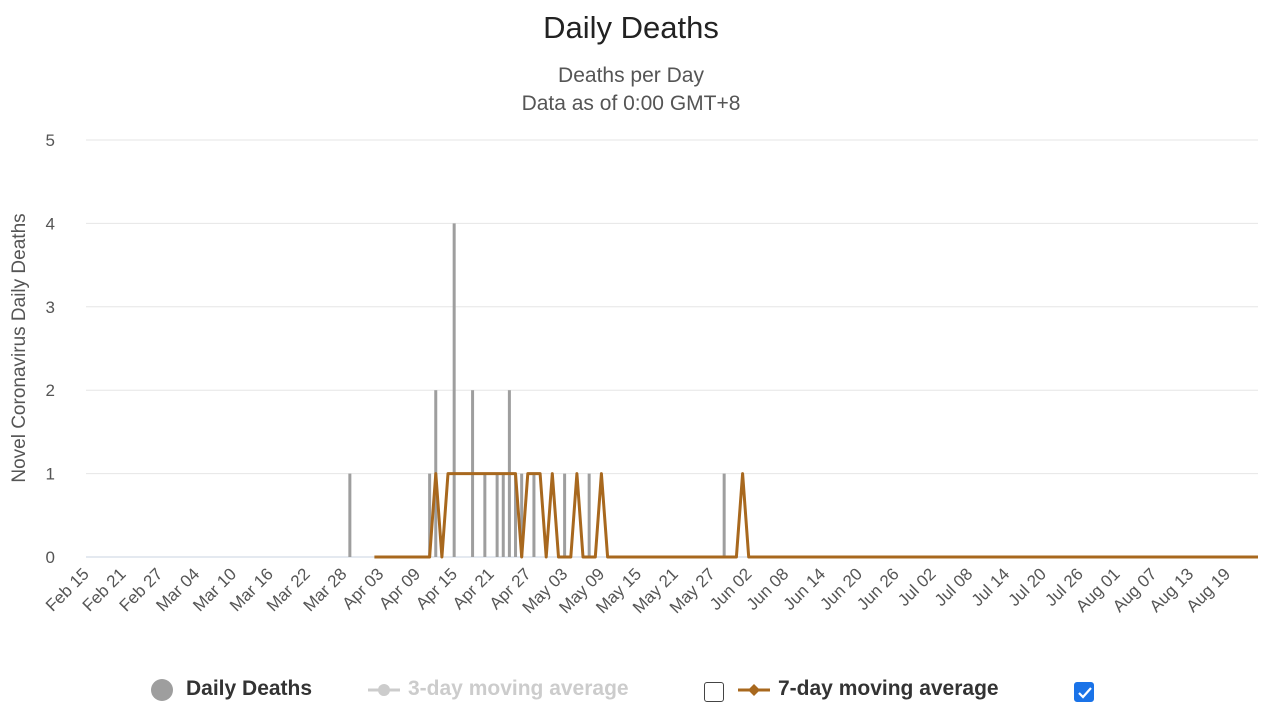 This screenshot has width=1280, height=721. What do you see at coordinates (631, 103) in the screenshot?
I see `subtitle-line-2: Data as of 0:00 GMT+8` at bounding box center [631, 103].